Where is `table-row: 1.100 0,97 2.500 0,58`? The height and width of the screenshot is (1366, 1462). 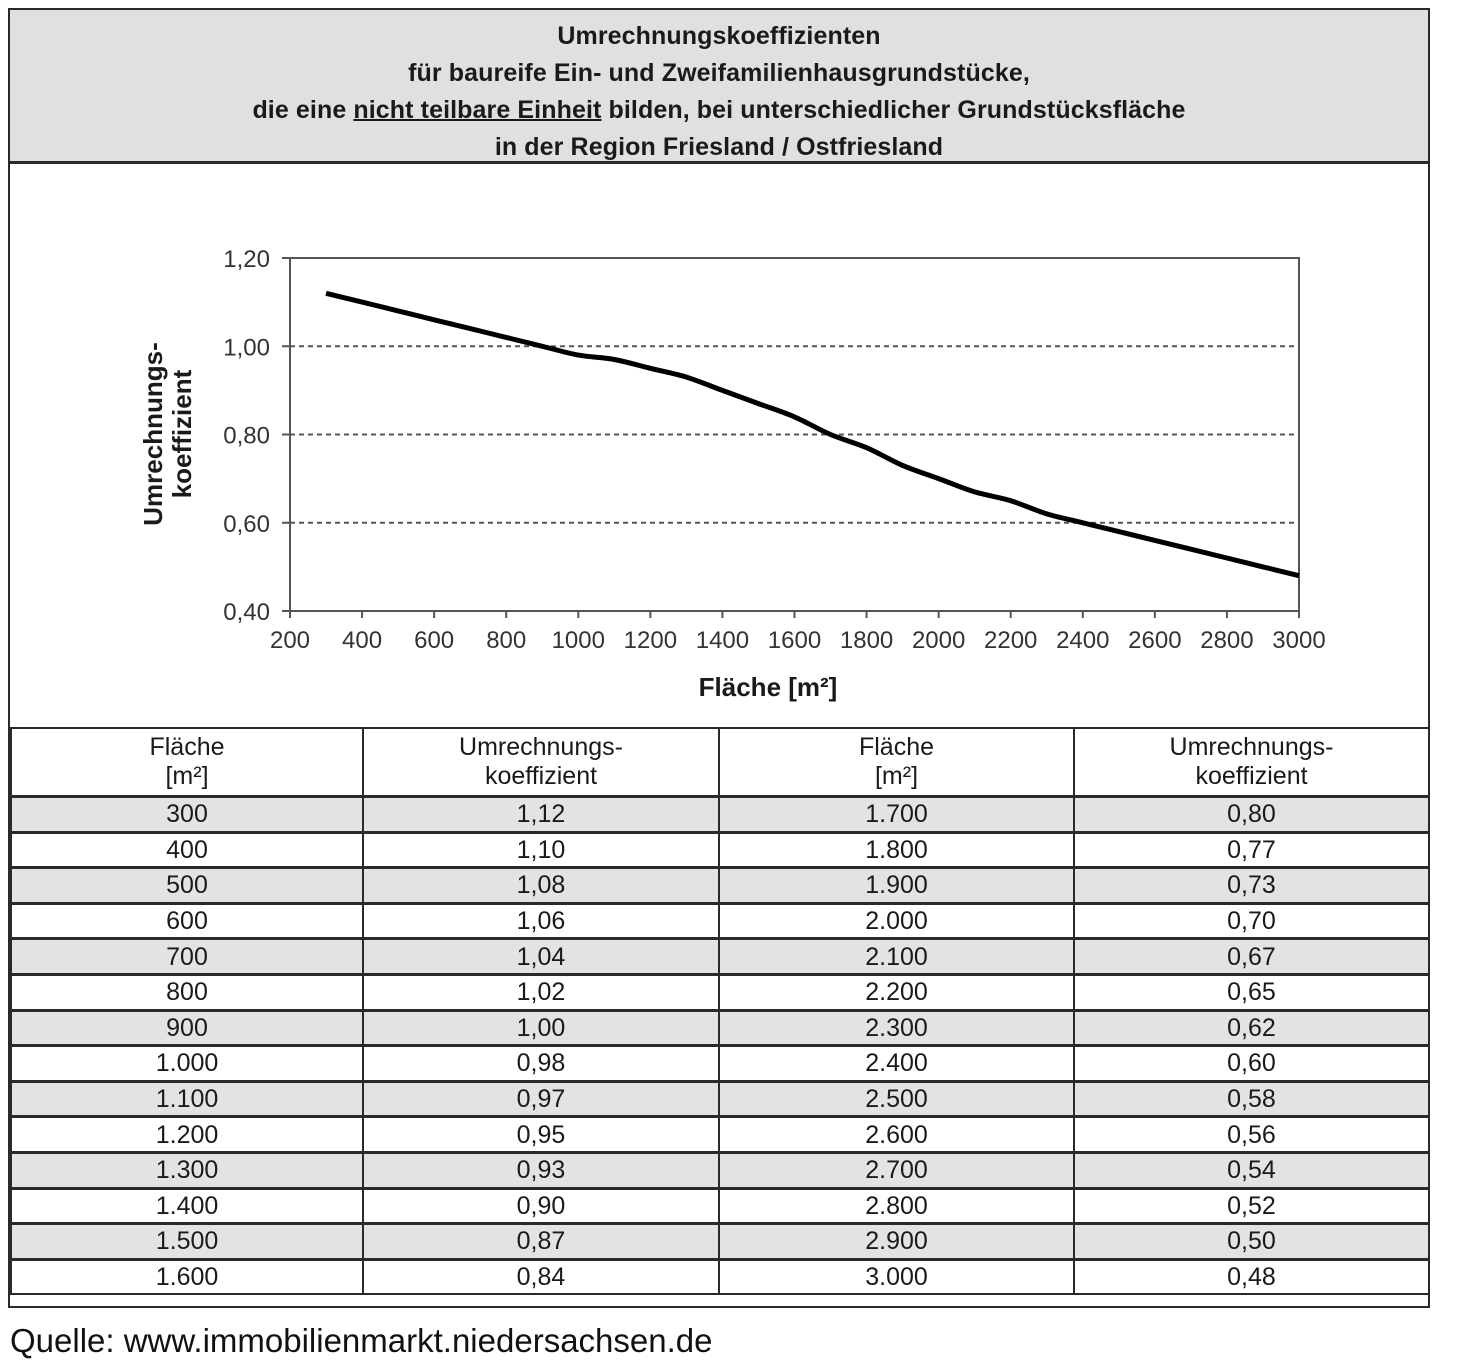 table-row: 1.100 0,97 2.500 0,58 is located at coordinates (720, 1098).